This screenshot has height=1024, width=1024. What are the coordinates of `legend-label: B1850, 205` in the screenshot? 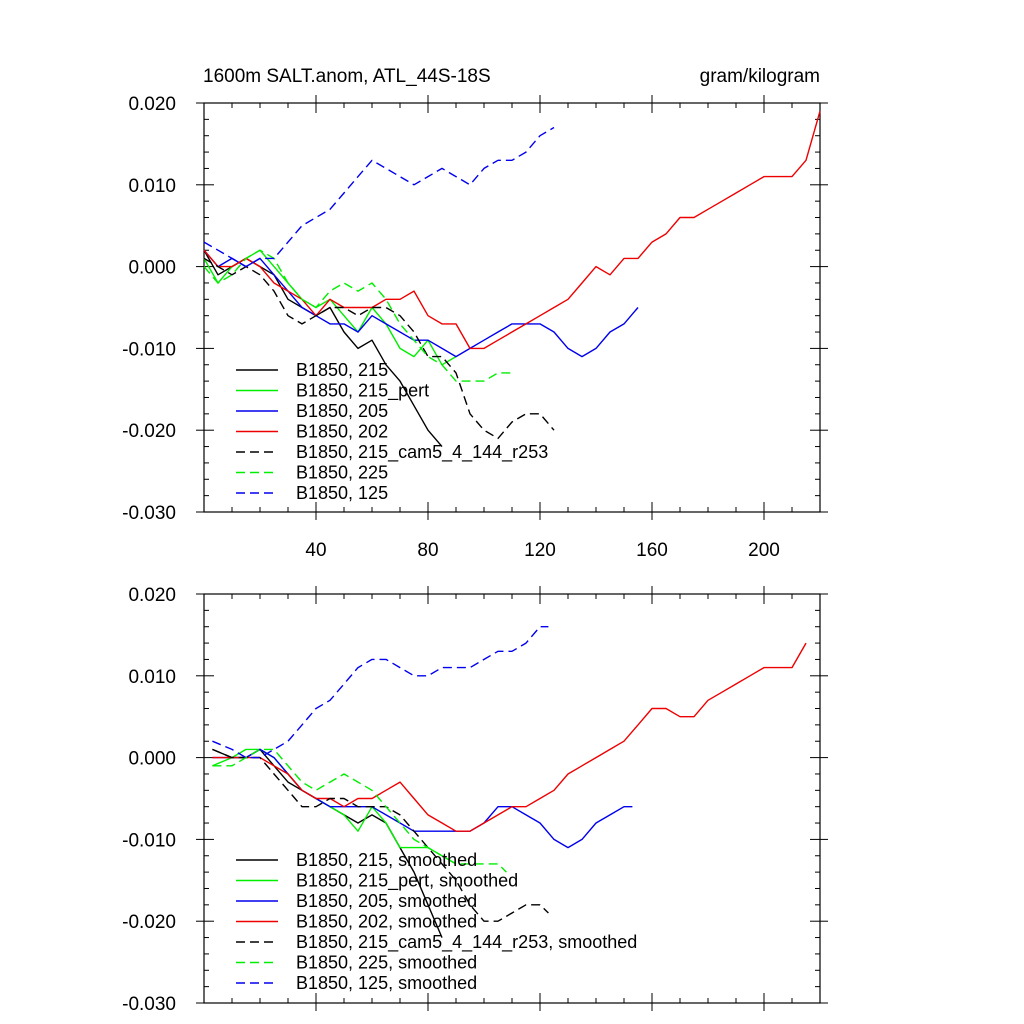 It's located at (342, 411).